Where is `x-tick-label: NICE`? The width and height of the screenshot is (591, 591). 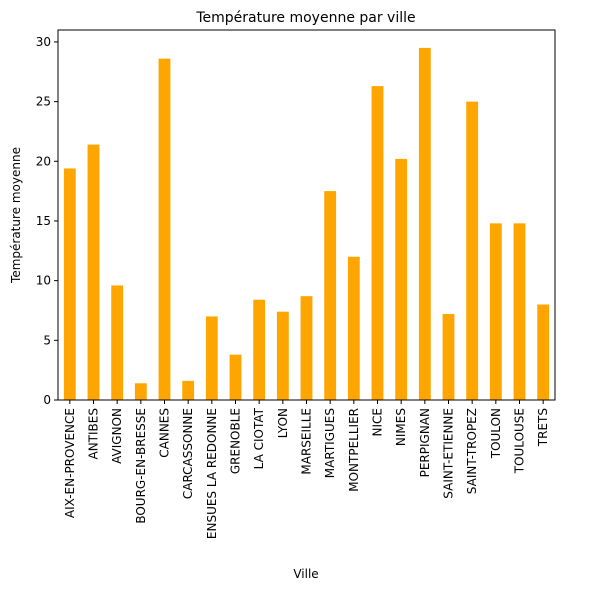
x-tick-label: NICE is located at coordinates (378, 422).